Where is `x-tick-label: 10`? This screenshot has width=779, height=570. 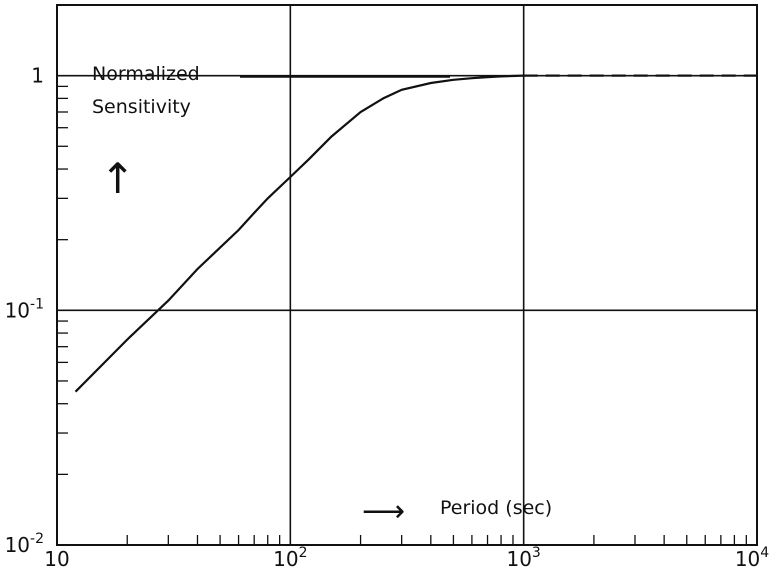
x-tick-label: 10 is located at coordinates (56, 558).